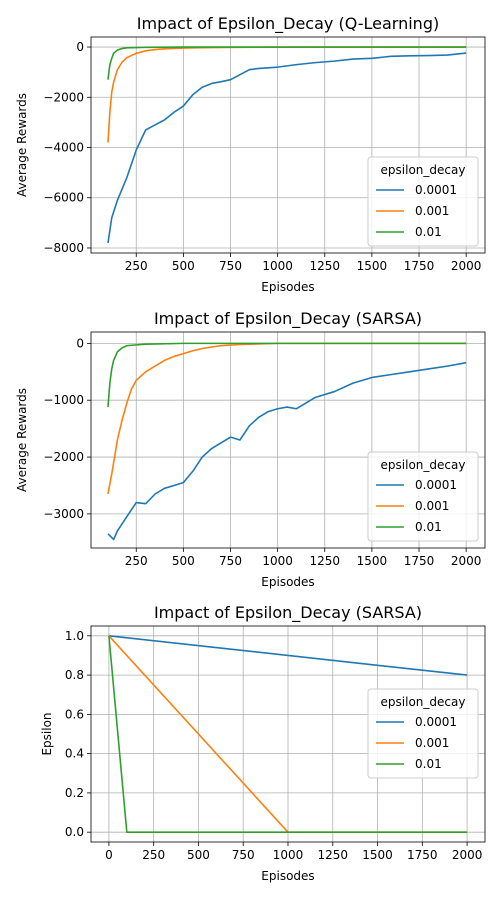 The image size is (500, 900). I want to click on y-tick-label: −8000, so click(63, 248).